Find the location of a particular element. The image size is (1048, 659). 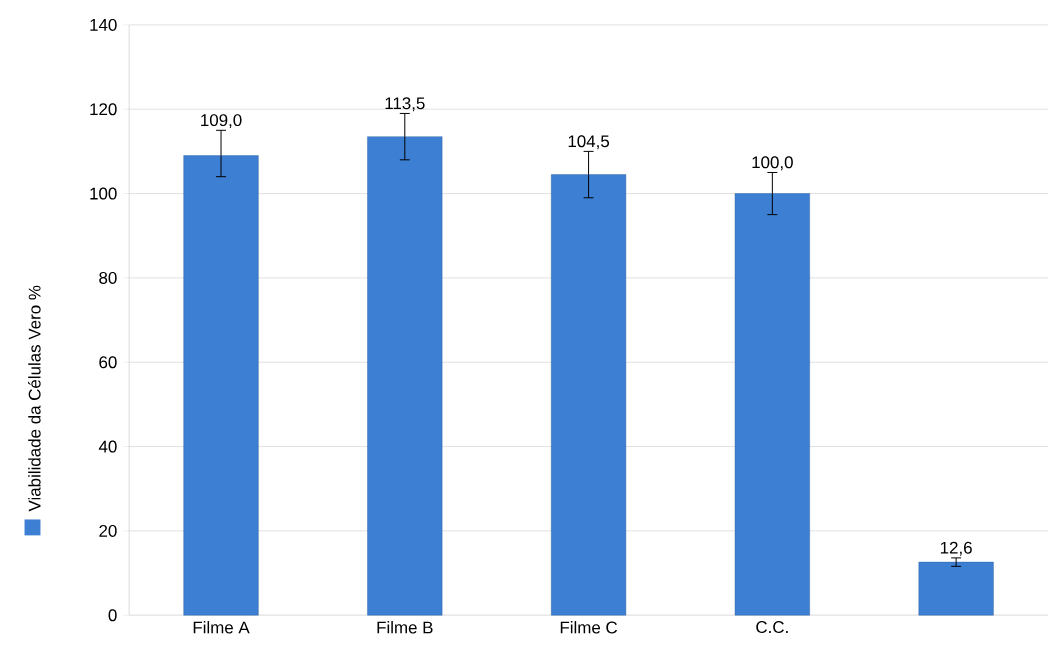

data-label: 100,0 is located at coordinates (772, 163).